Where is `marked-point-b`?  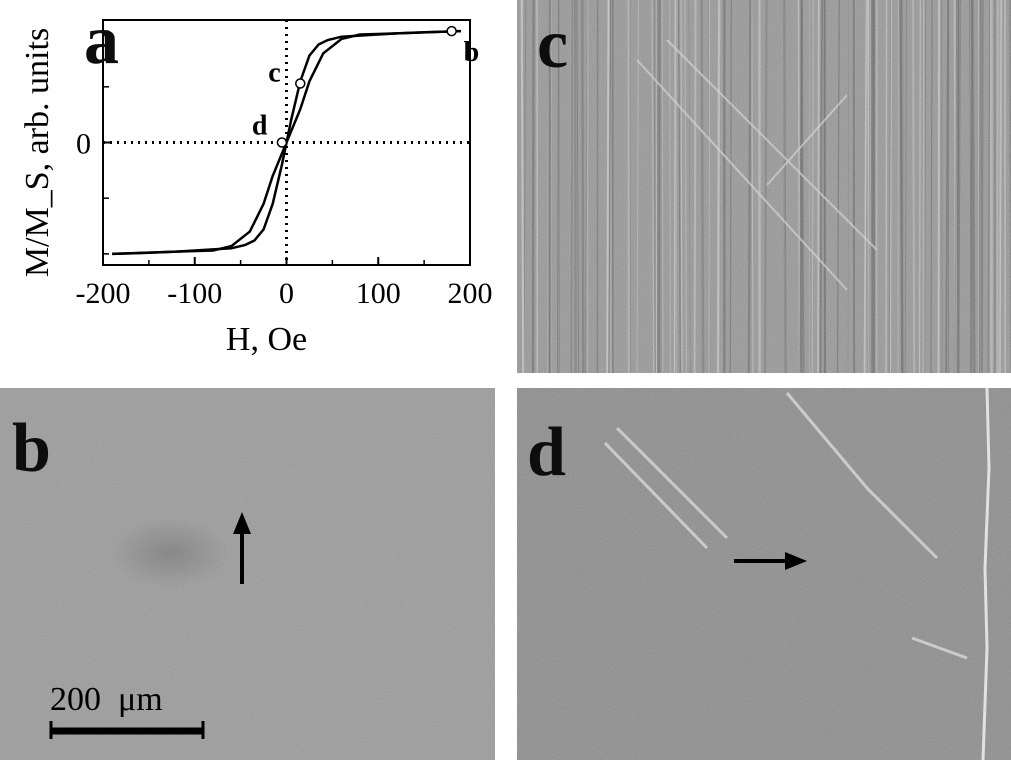 marked-point-b is located at coordinates (451, 31).